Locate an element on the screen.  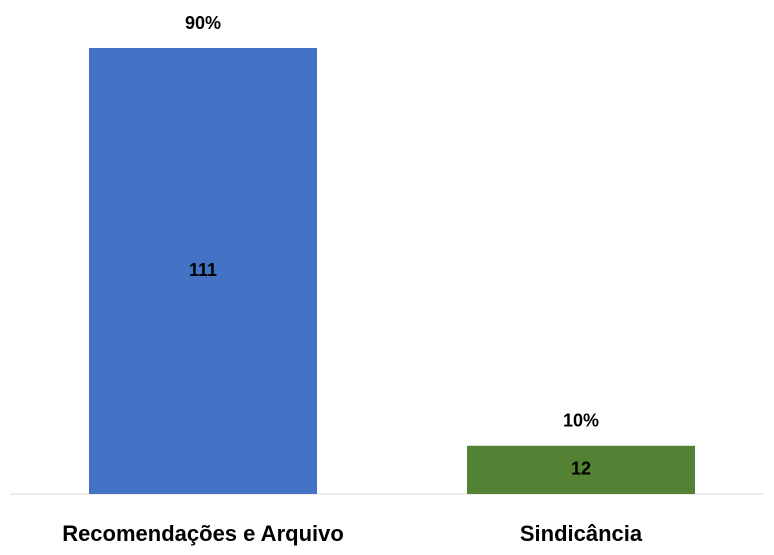
category-label: Recomendações e Arquivo is located at coordinates (203, 533).